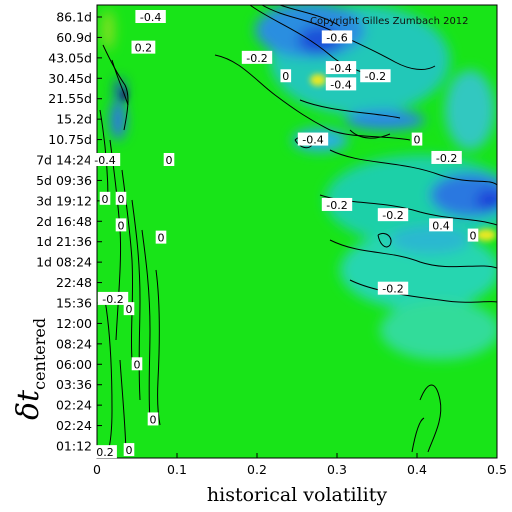  I want to click on y-axis-label-sub: centered, so click(39, 354).